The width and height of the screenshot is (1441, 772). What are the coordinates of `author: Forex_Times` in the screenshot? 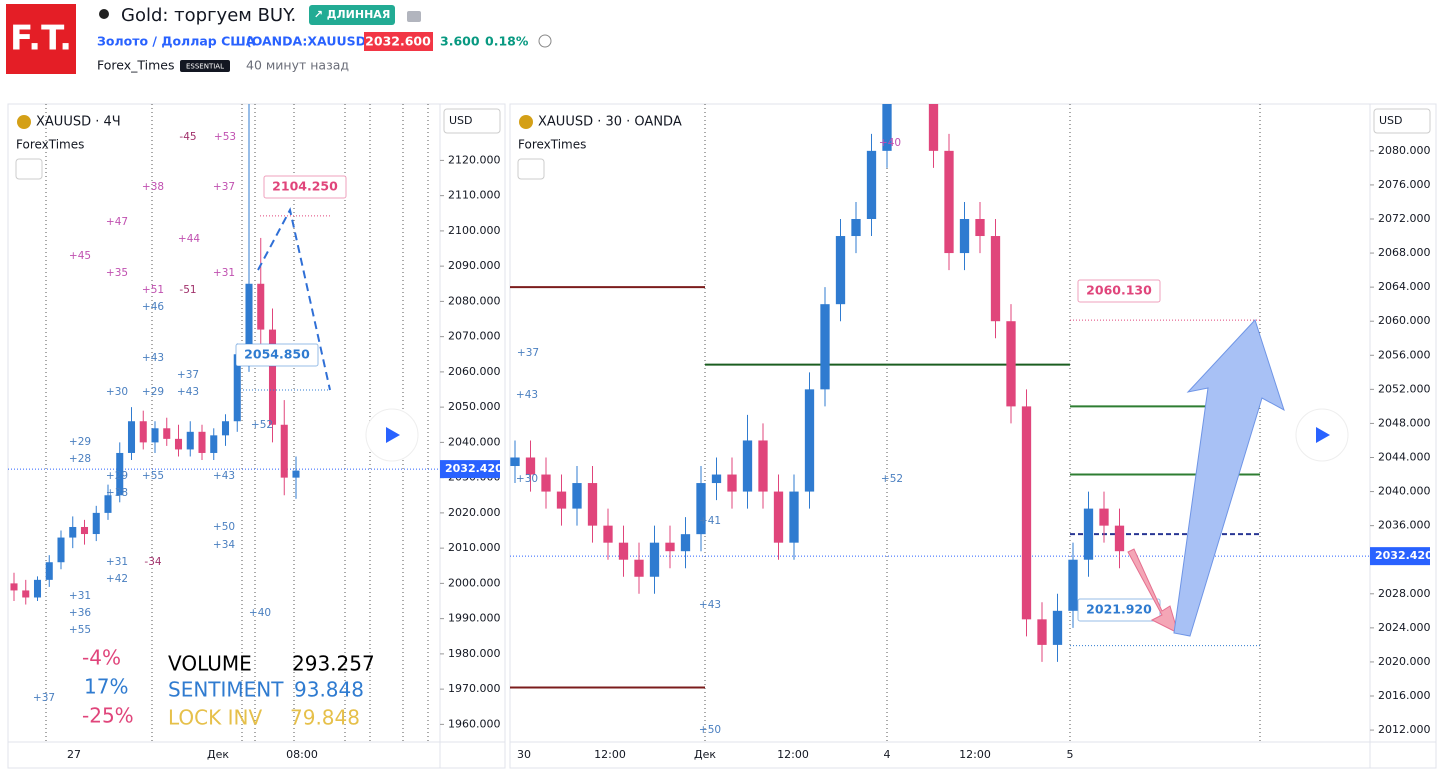 It's located at (135, 65).